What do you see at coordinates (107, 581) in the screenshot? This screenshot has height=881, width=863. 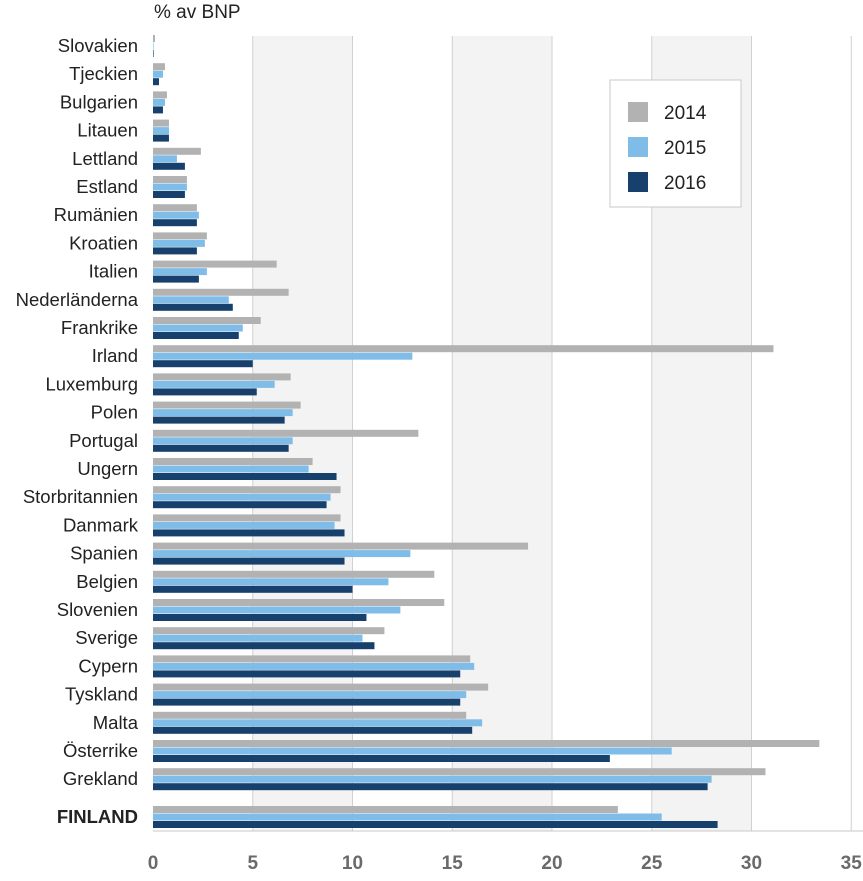 I see `category-label: Belgien` at bounding box center [107, 581].